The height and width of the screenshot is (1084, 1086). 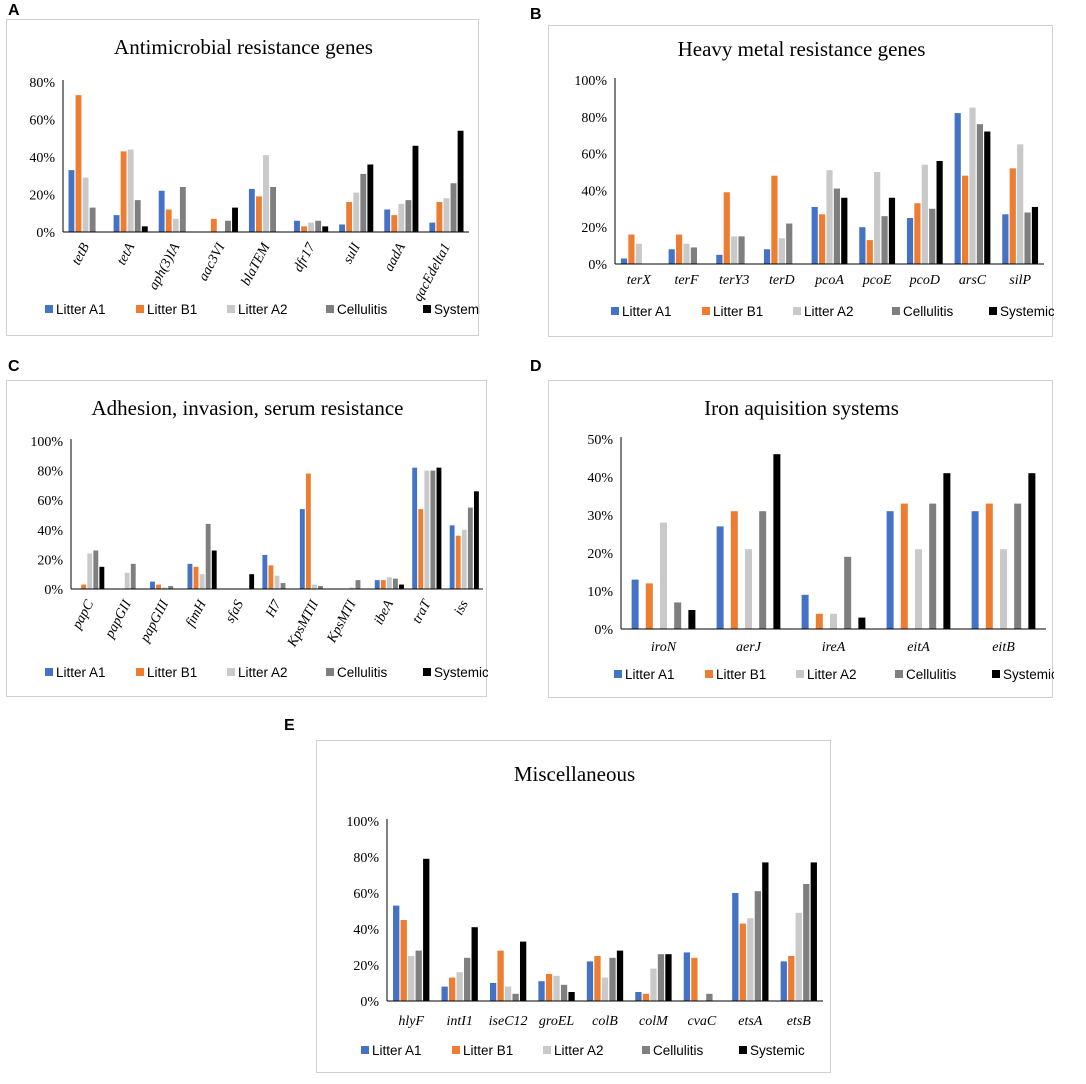 I want to click on x-tick-label: groEL, so click(x=556, y=1021).